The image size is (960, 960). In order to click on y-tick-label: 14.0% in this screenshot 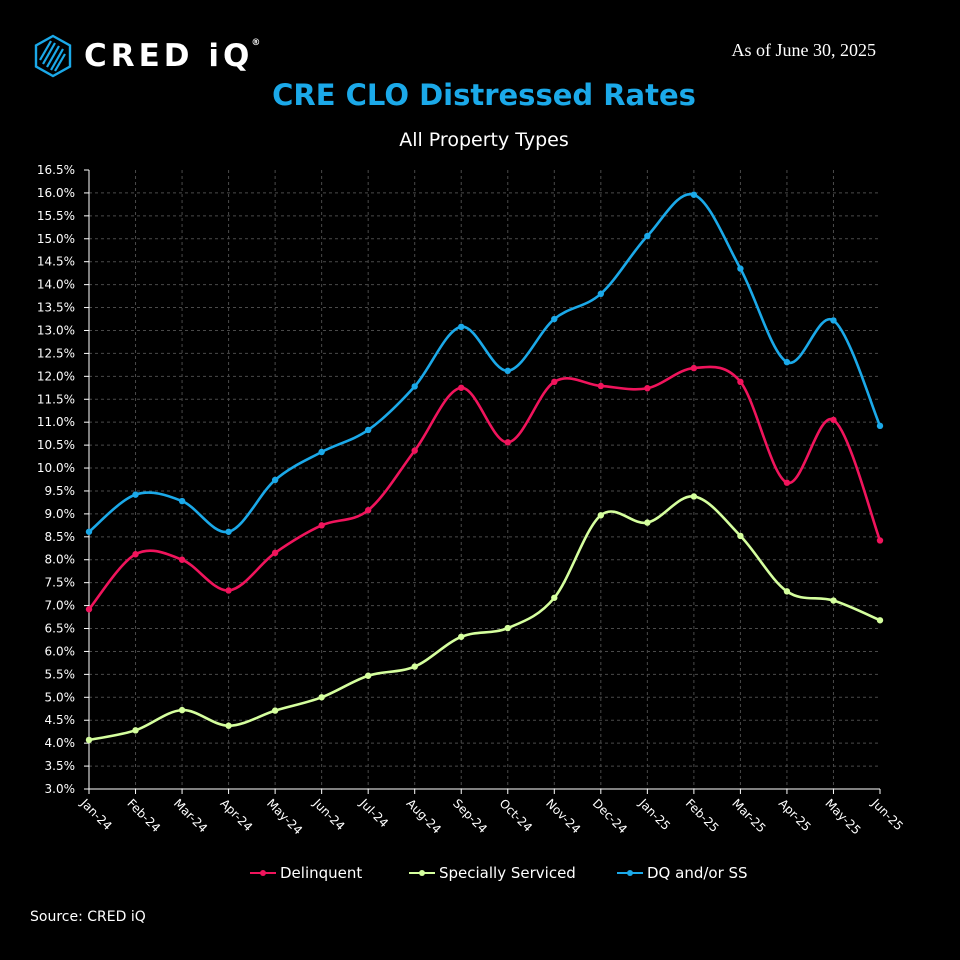, I will do `click(56, 285)`.